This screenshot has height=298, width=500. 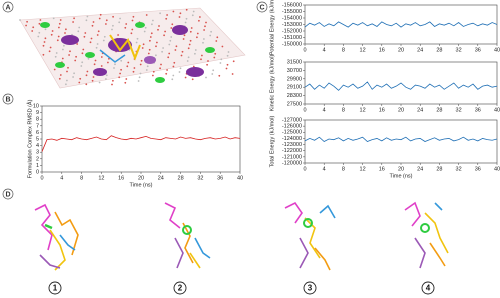 What do you see at coordinates (294, 71) in the screenshot?
I see `y-tick-label: 30700` at bounding box center [294, 71].